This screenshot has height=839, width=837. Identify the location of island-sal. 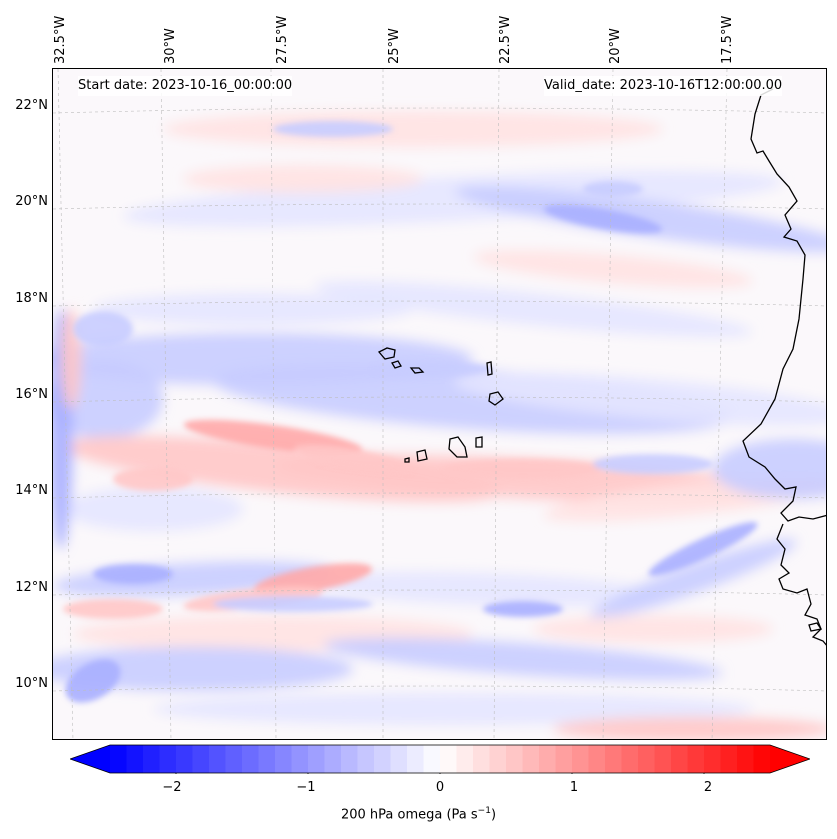
(489, 368).